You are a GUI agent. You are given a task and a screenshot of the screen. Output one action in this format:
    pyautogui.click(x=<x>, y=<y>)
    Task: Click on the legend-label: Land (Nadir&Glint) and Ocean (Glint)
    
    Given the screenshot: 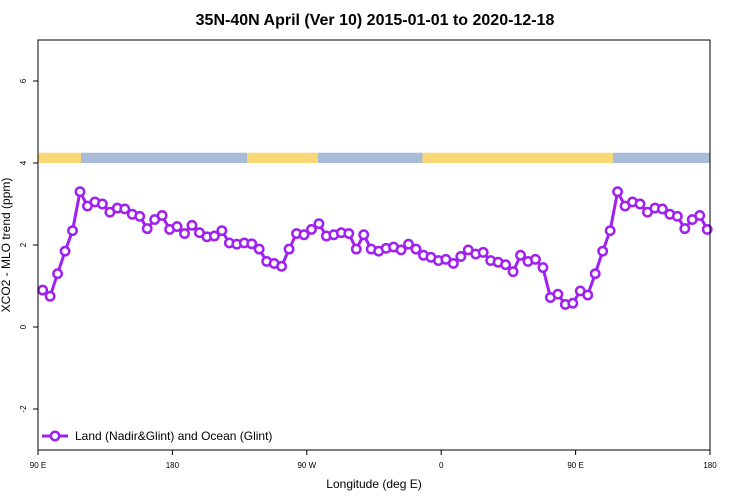 What is the action you would take?
    pyautogui.click(x=173, y=436)
    